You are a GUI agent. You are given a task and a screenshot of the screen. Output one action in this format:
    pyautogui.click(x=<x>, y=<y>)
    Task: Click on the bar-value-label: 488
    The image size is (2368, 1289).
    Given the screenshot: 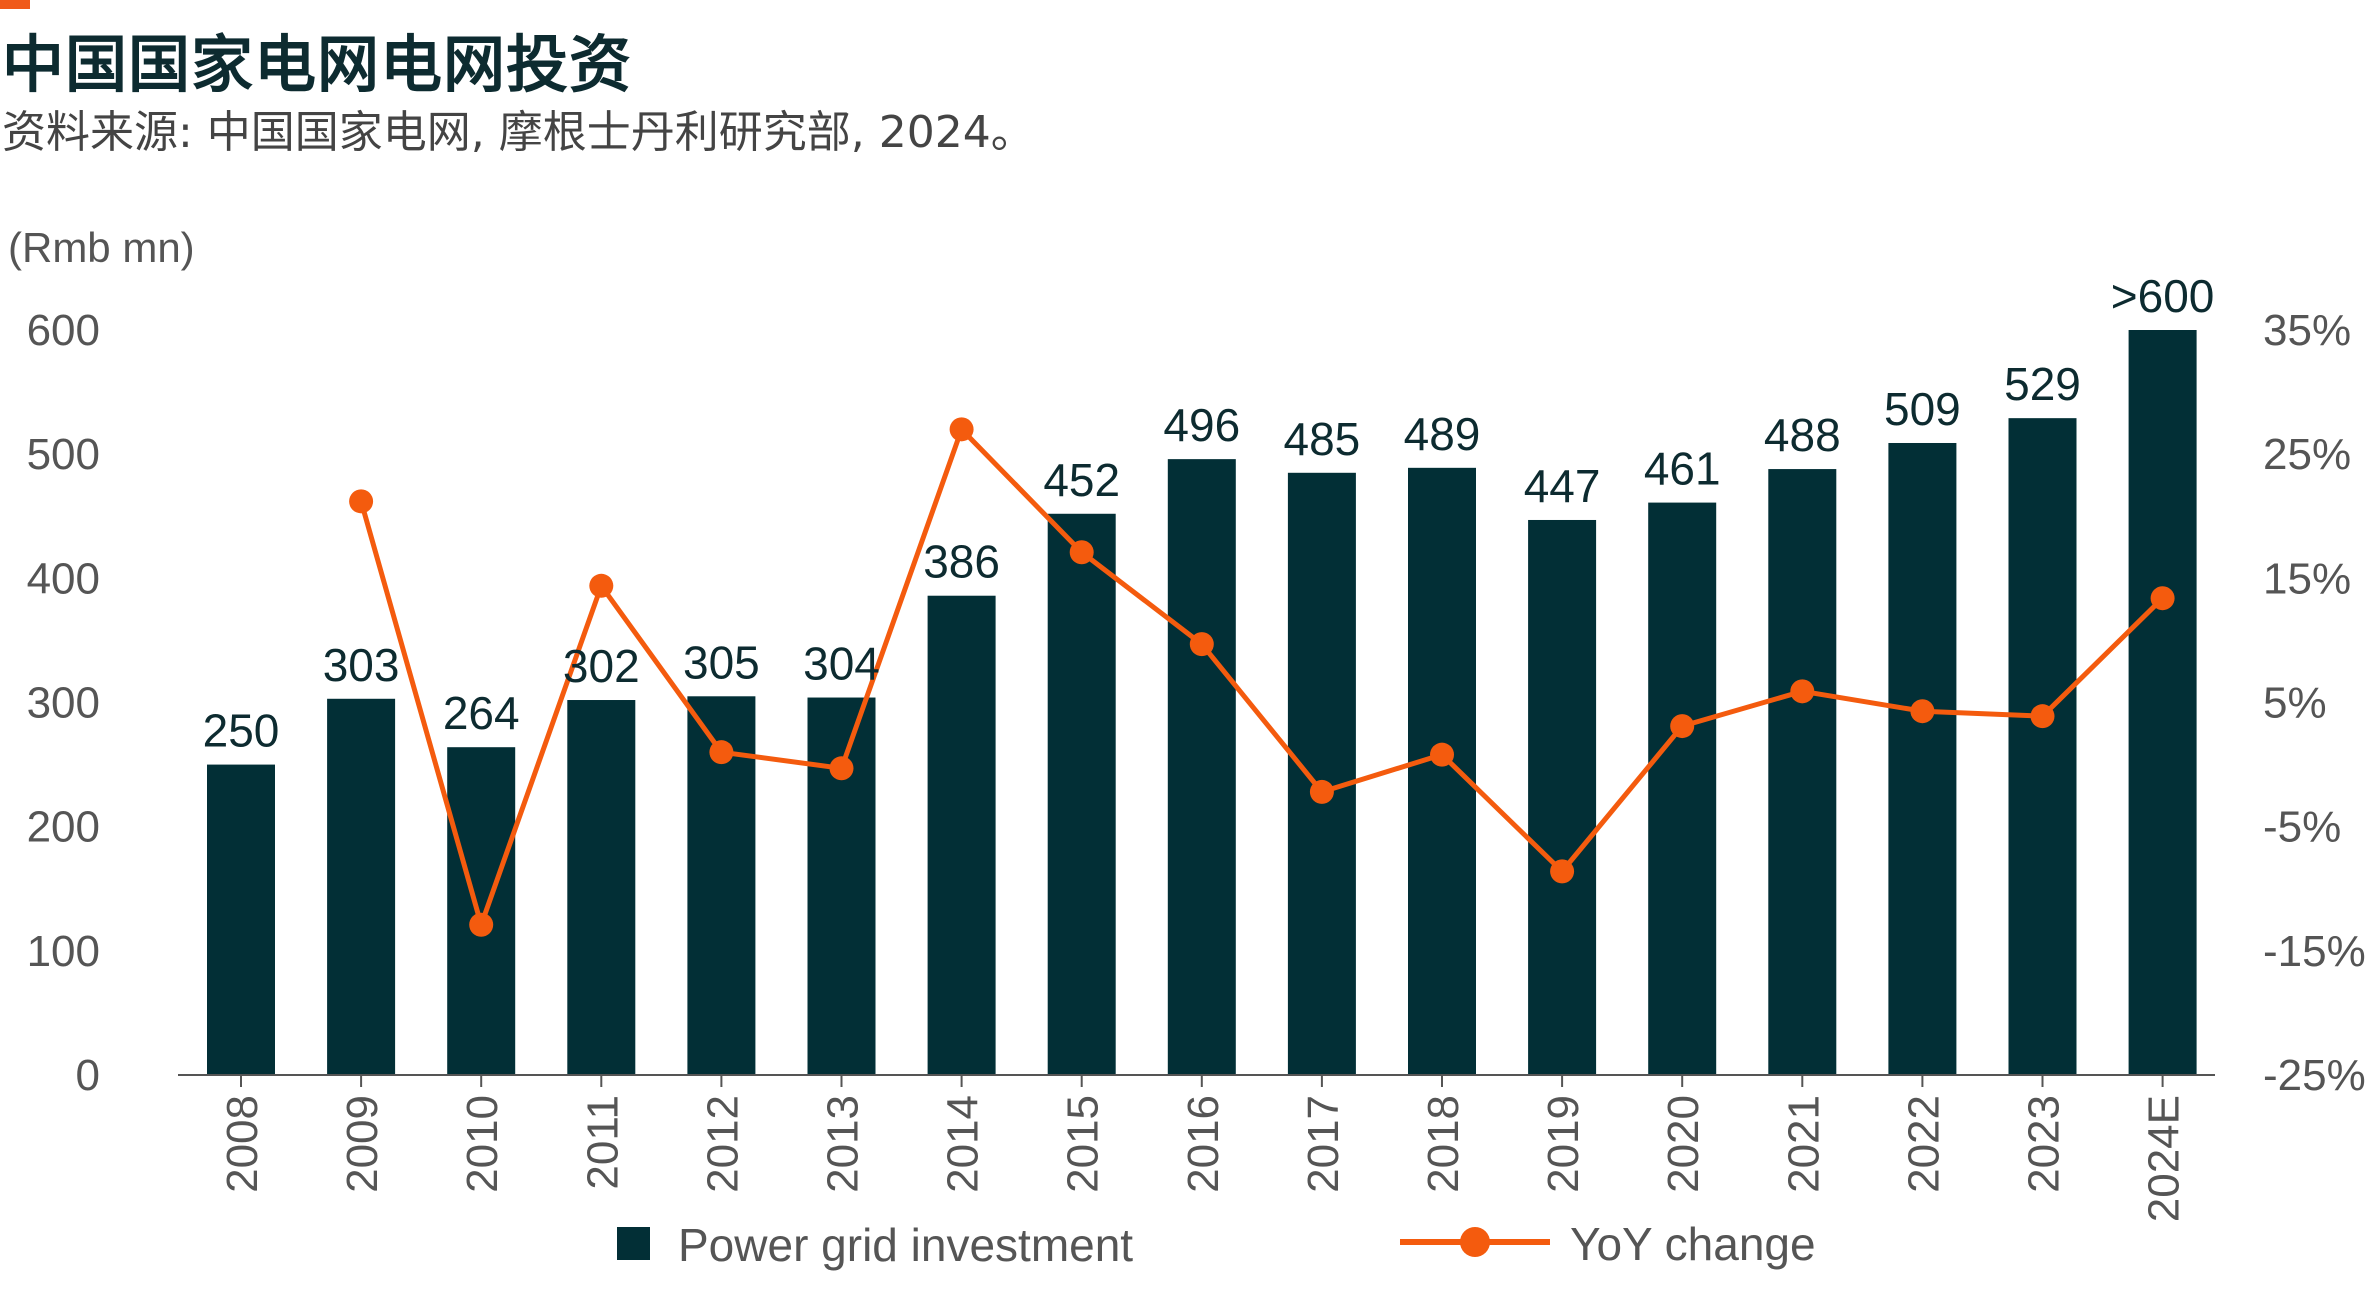 What is the action you would take?
    pyautogui.click(x=1802, y=435)
    